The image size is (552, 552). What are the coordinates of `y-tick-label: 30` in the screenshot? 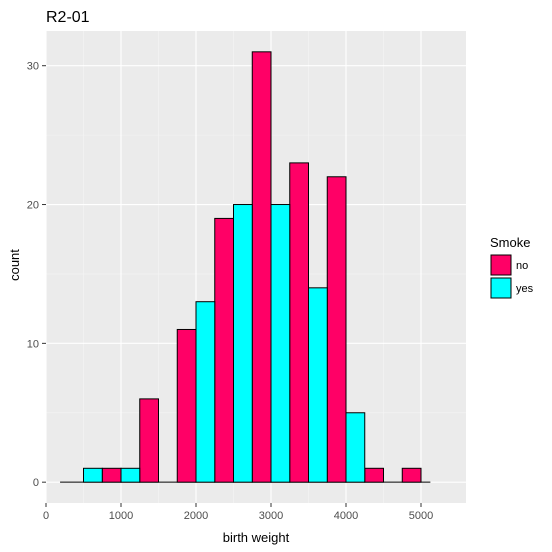 It's located at (33, 67).